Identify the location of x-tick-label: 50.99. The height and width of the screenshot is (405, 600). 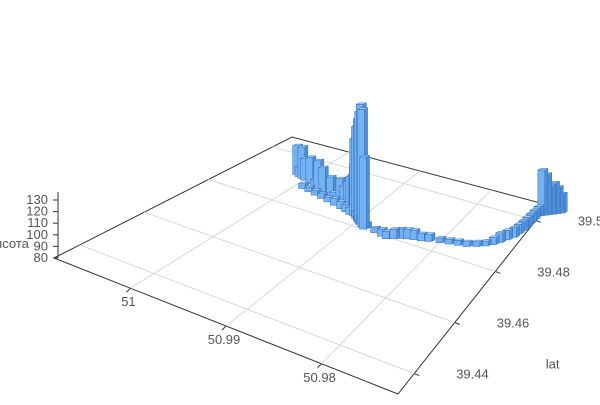
(224, 339).